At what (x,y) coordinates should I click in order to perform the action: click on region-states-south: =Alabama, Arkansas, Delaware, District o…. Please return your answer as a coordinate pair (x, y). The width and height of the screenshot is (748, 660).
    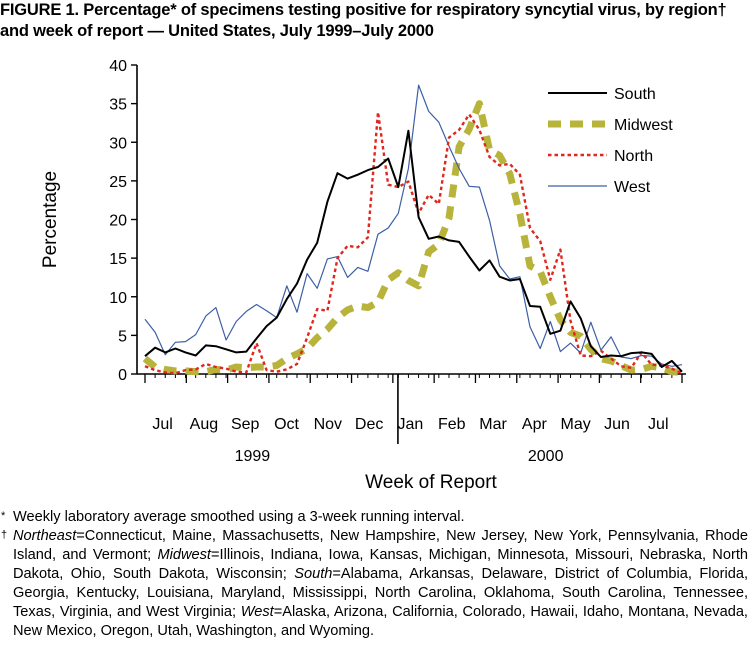
    Looking at the image, I should click on (380, 593).